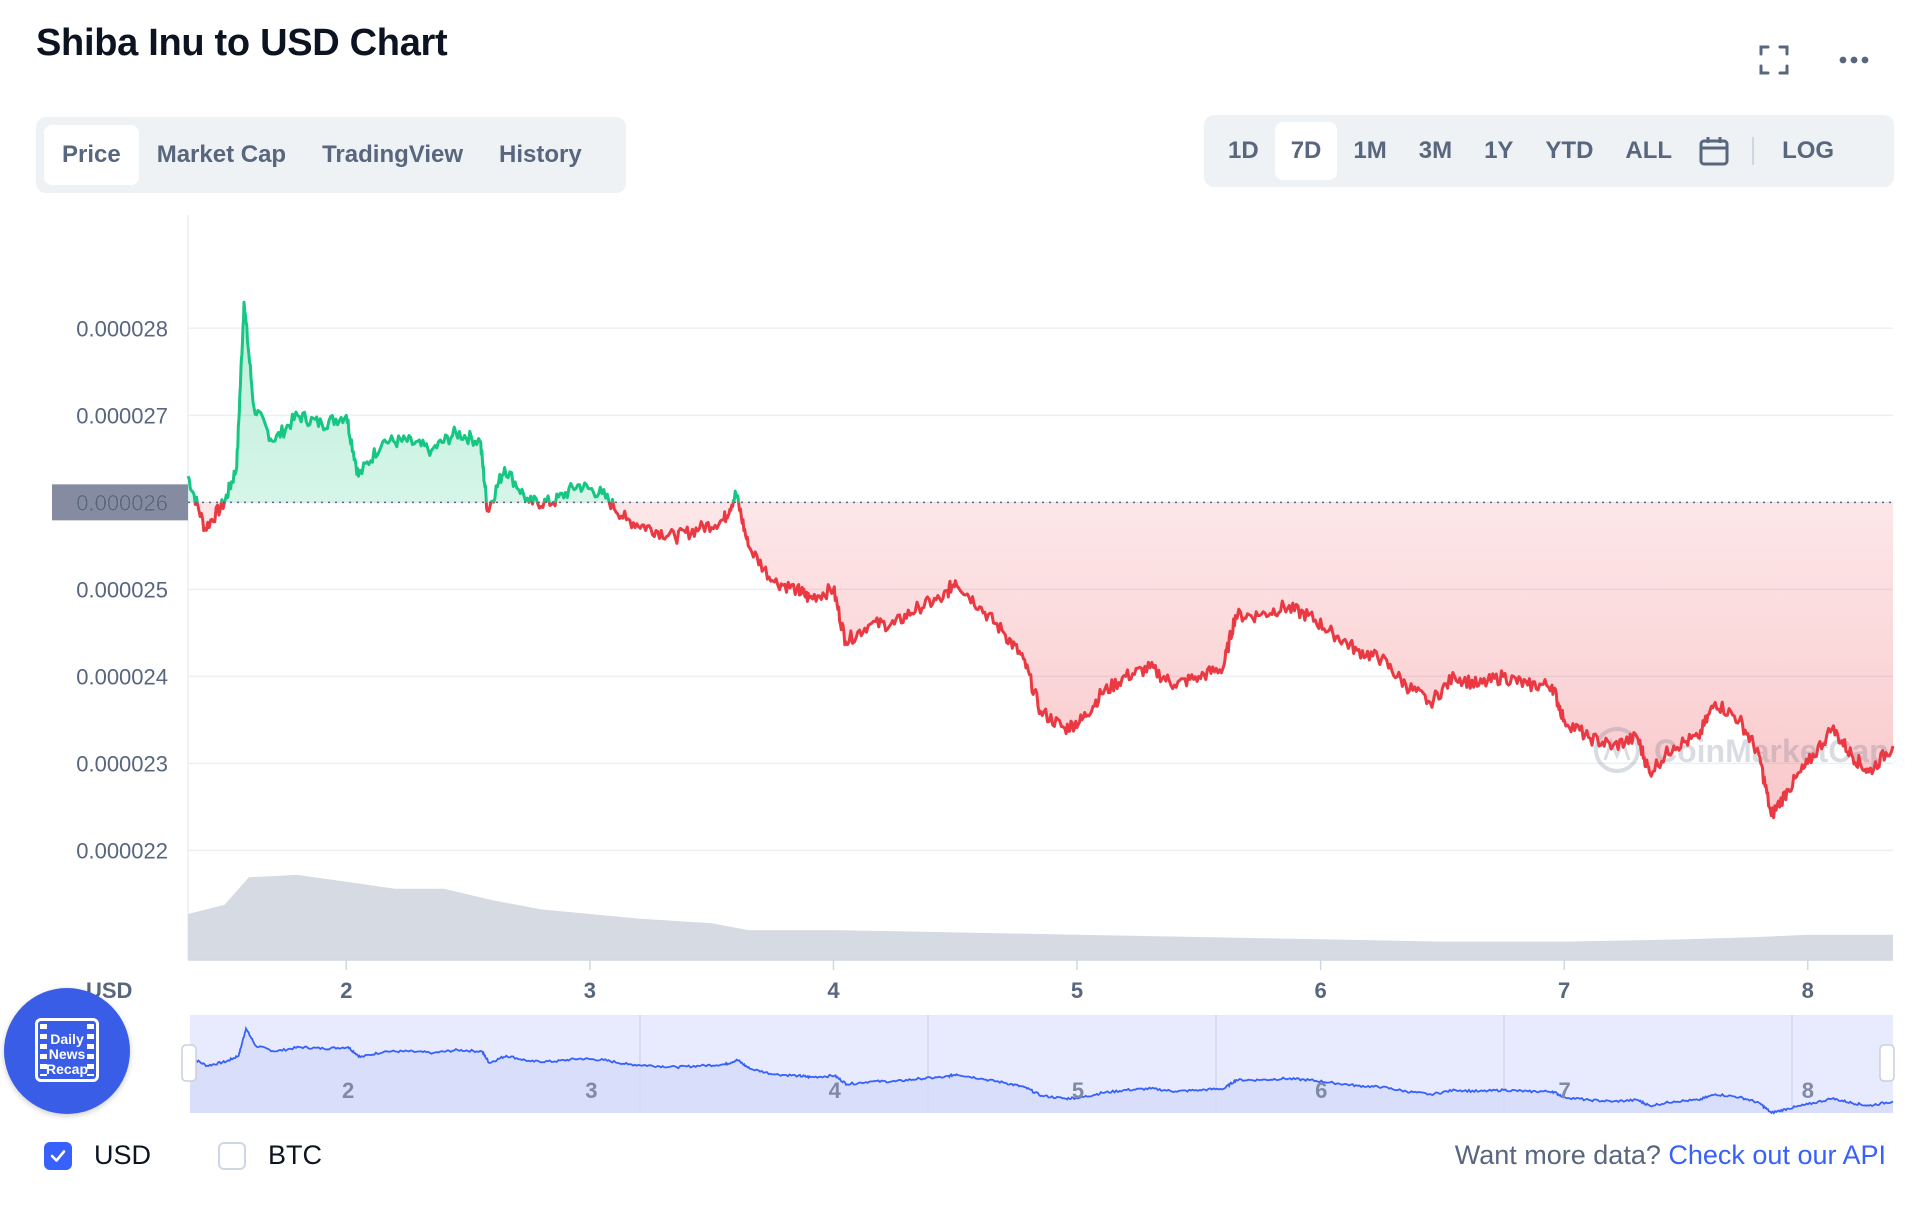 The image size is (1920, 1220). I want to click on watermark-logo-mark, so click(1617, 749).